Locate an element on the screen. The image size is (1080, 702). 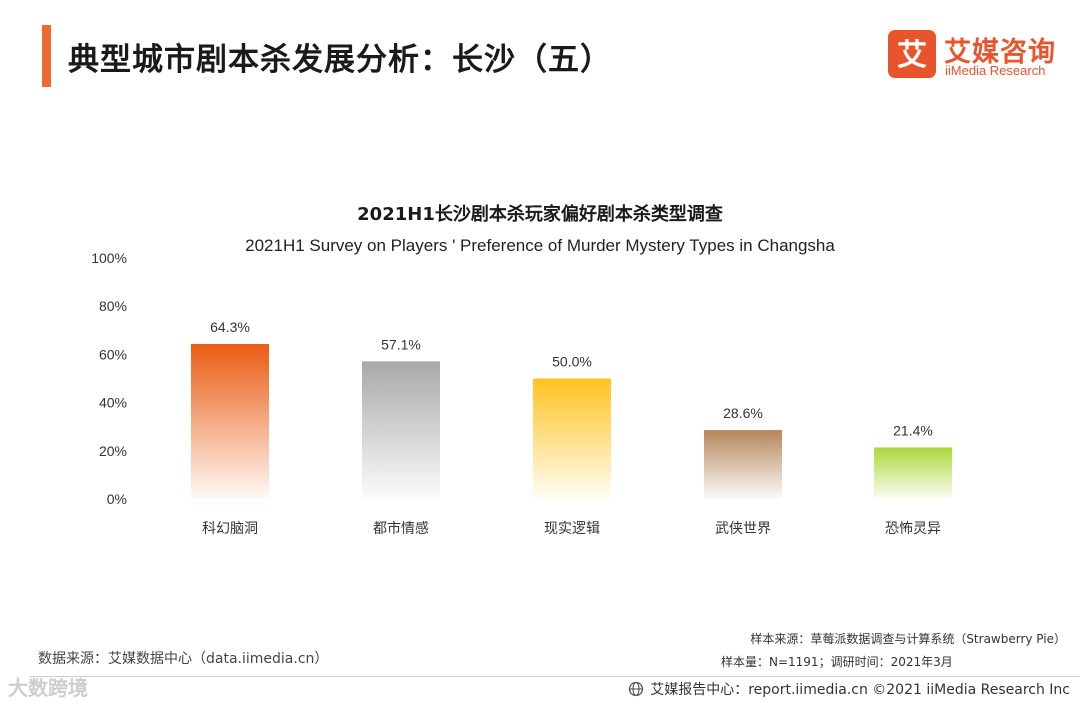
bar-value-label: 21.4% is located at coordinates (913, 430).